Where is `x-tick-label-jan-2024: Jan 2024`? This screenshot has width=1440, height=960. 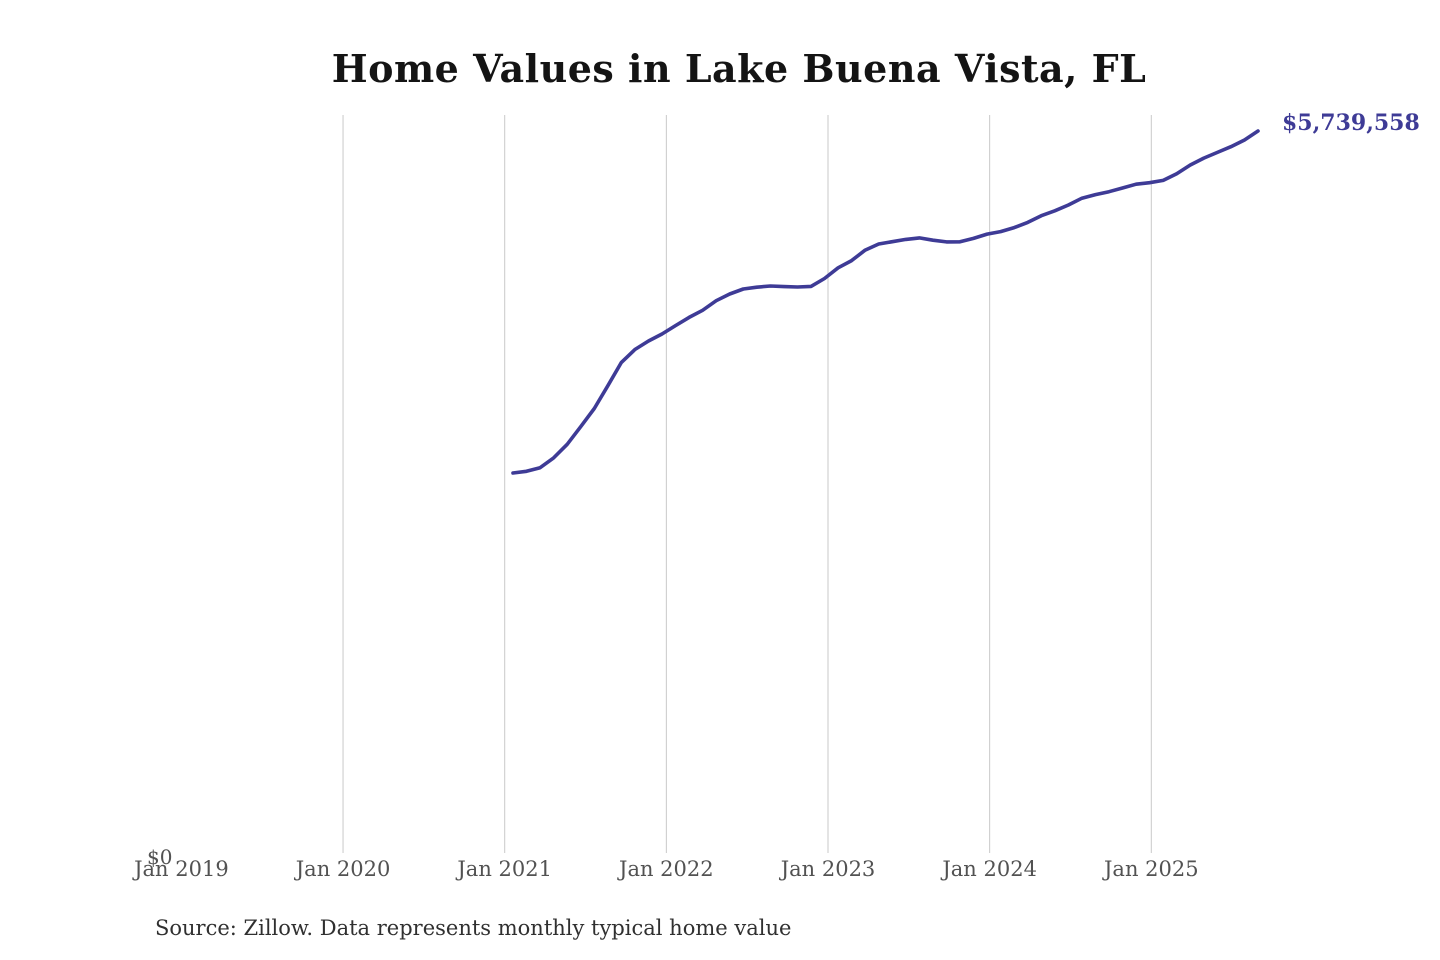 x-tick-label-jan-2024: Jan 2024 is located at coordinates (989, 869).